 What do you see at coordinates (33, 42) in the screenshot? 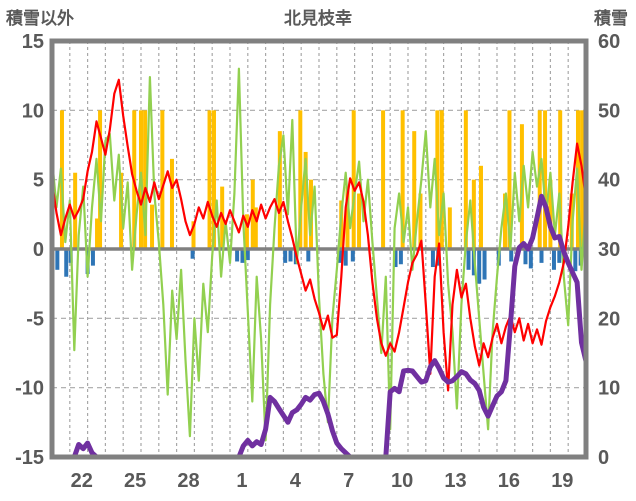
I see `left-axis-tick-label: 15` at bounding box center [33, 42].